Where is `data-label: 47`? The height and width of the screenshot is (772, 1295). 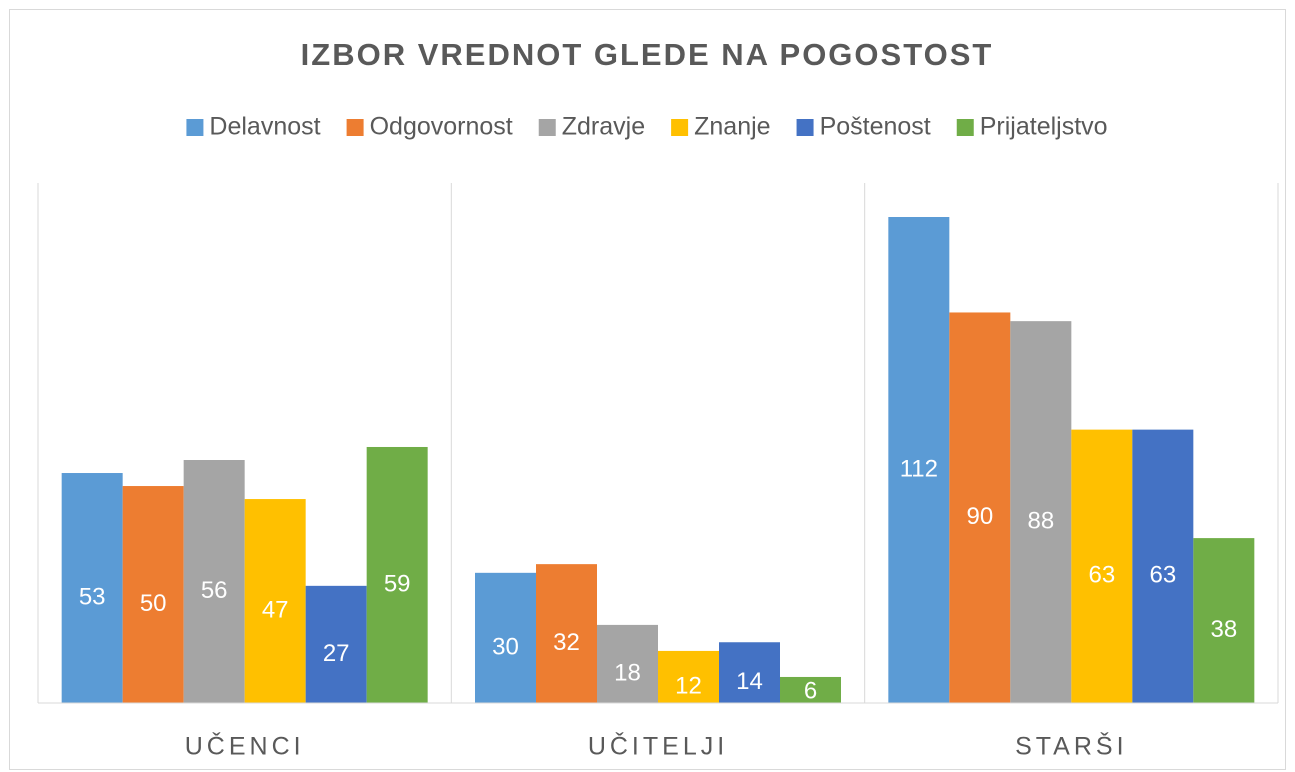 data-label: 47 is located at coordinates (275, 609).